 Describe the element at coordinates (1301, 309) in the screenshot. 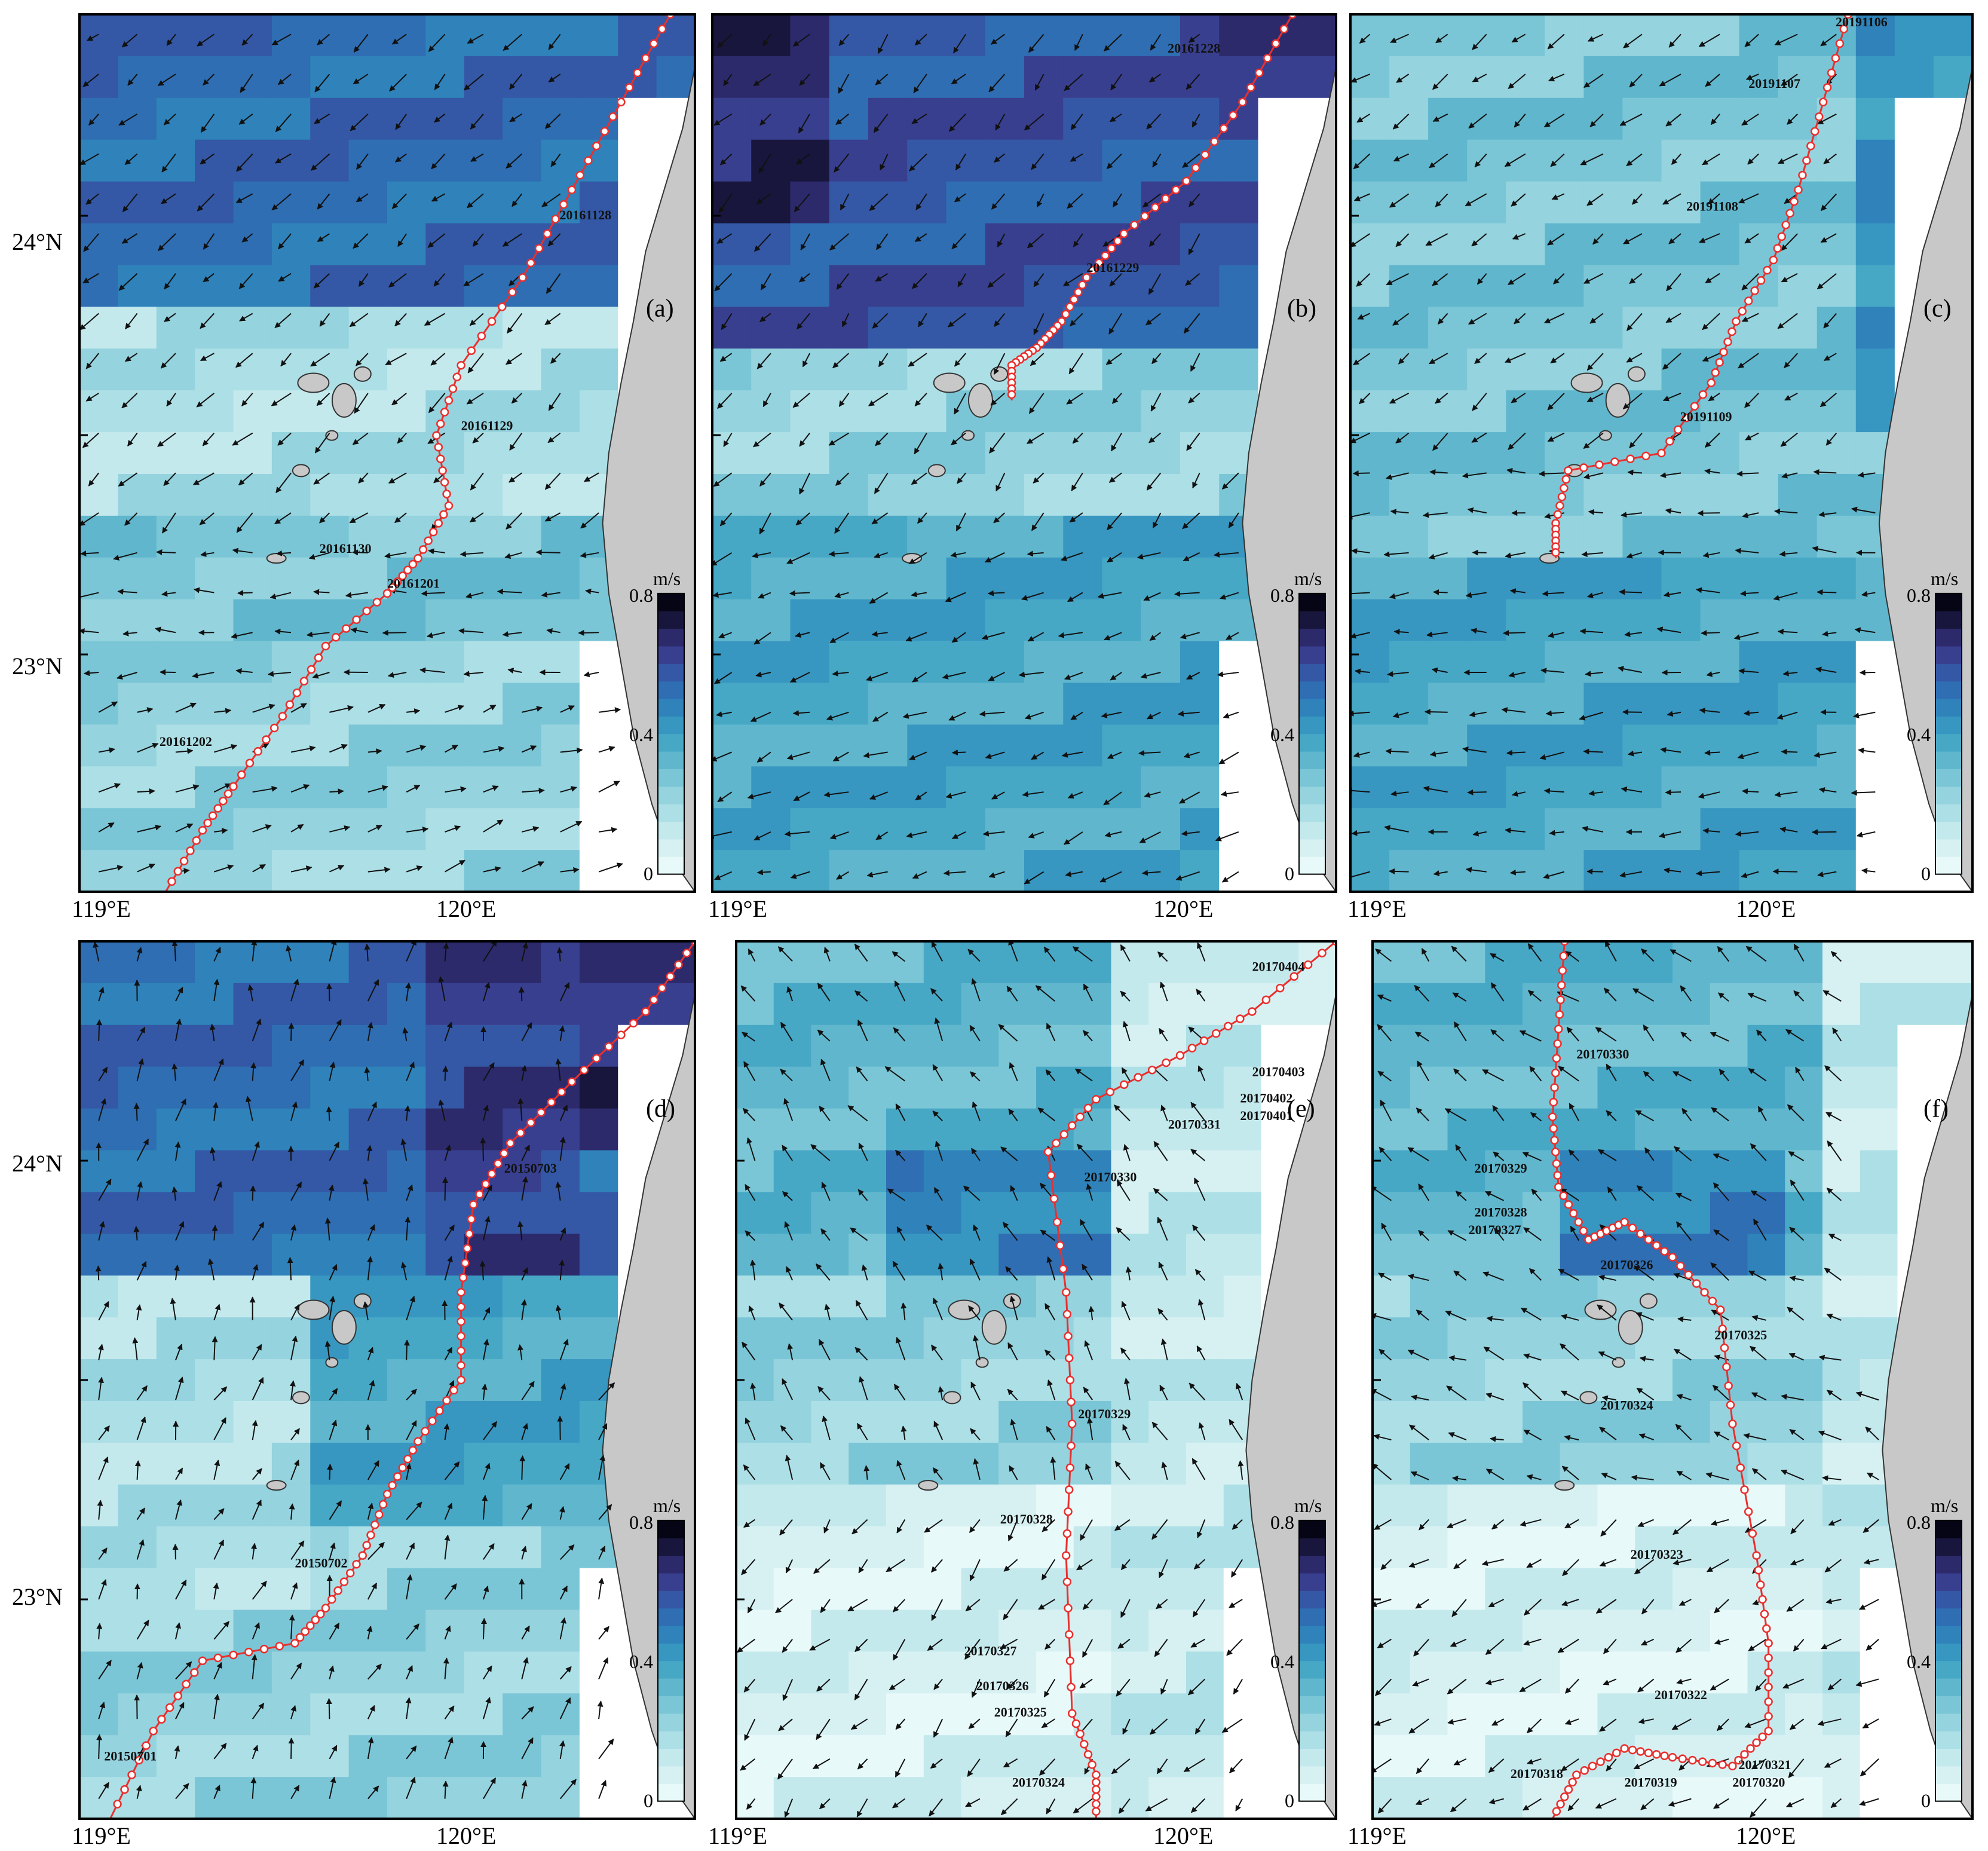

I see `panel-letter: (b)` at that location.